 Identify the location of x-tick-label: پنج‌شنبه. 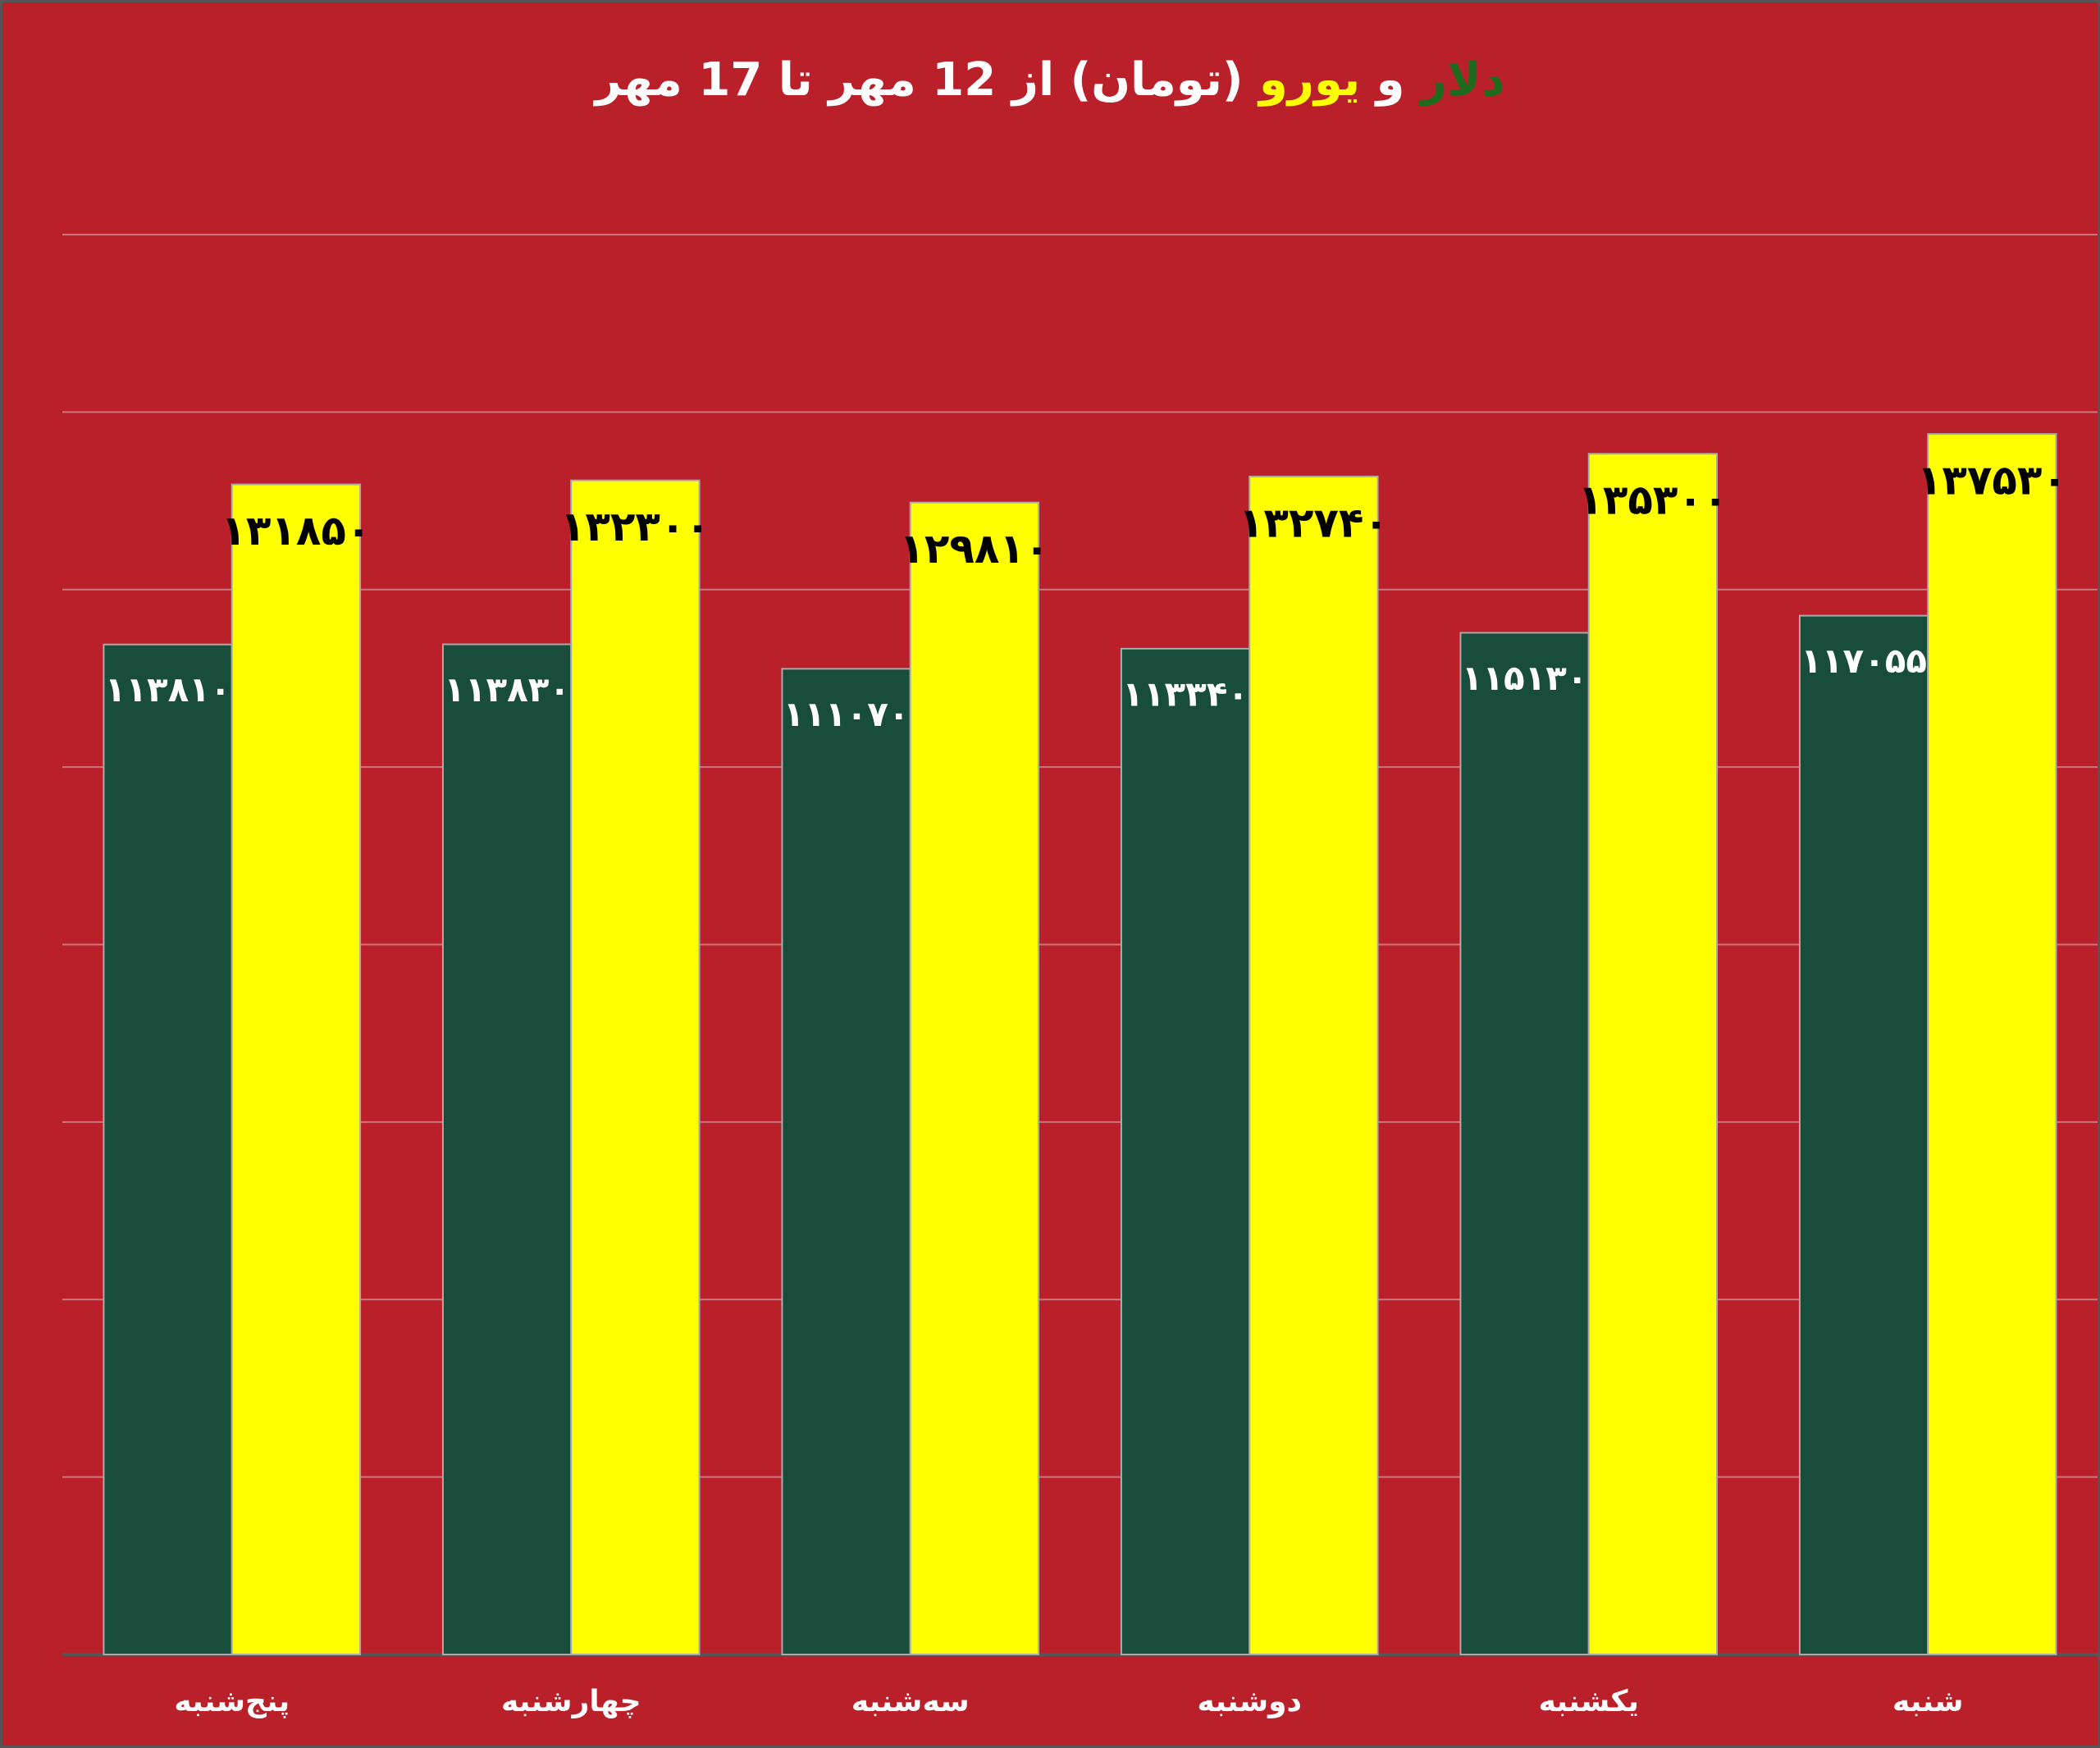
(232, 1701).